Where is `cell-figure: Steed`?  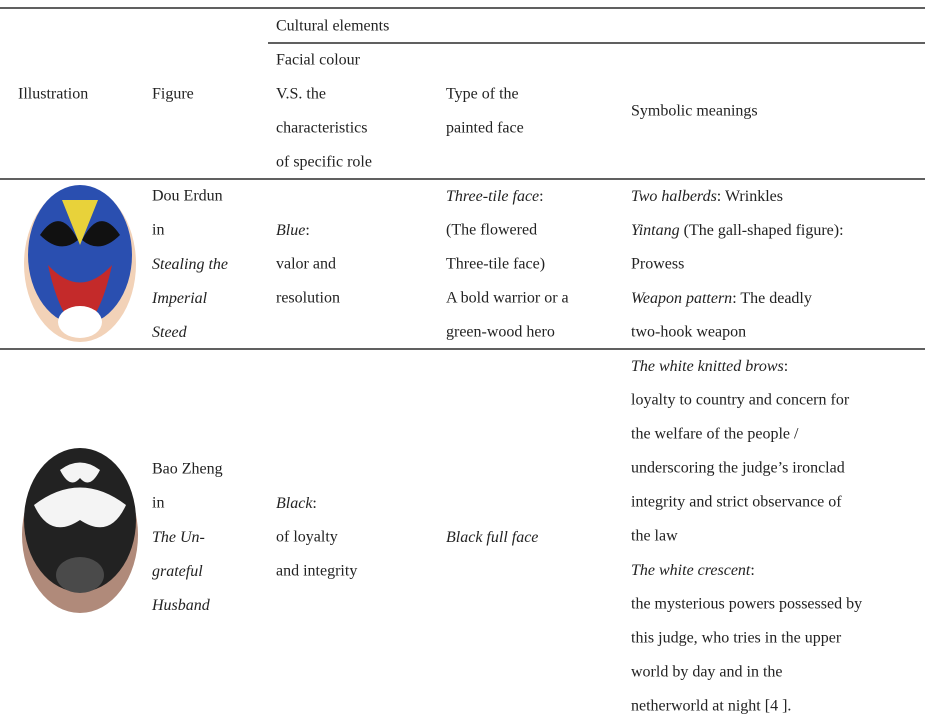
cell-figure: Steed is located at coordinates (170, 332).